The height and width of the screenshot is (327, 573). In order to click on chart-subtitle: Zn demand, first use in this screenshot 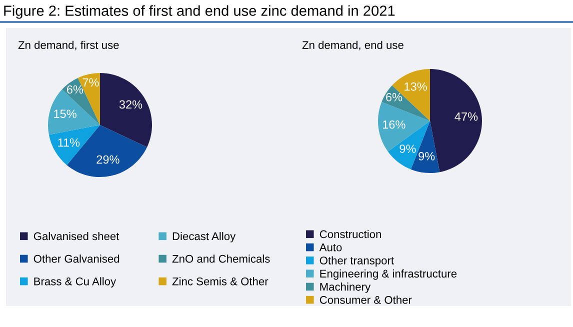, I will do `click(68, 45)`.